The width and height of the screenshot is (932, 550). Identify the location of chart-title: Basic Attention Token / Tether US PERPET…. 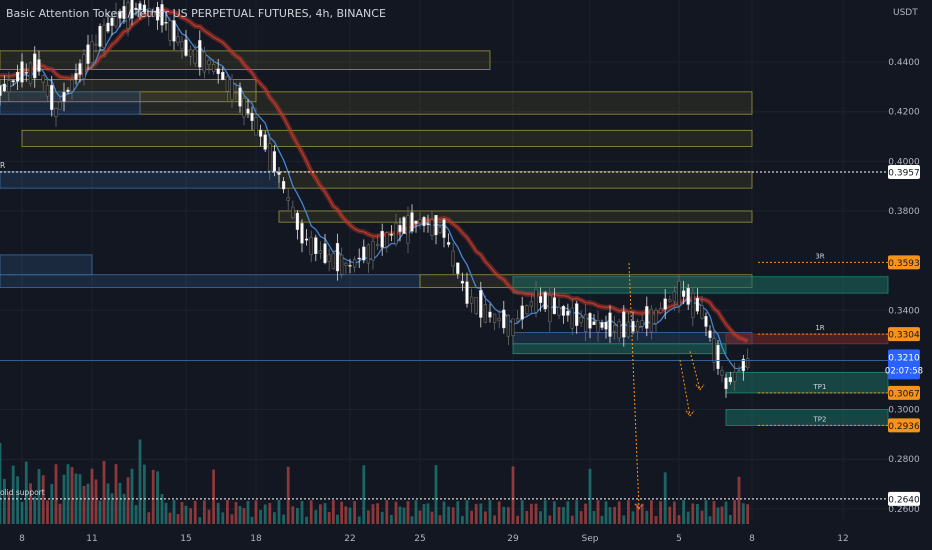
(196, 13).